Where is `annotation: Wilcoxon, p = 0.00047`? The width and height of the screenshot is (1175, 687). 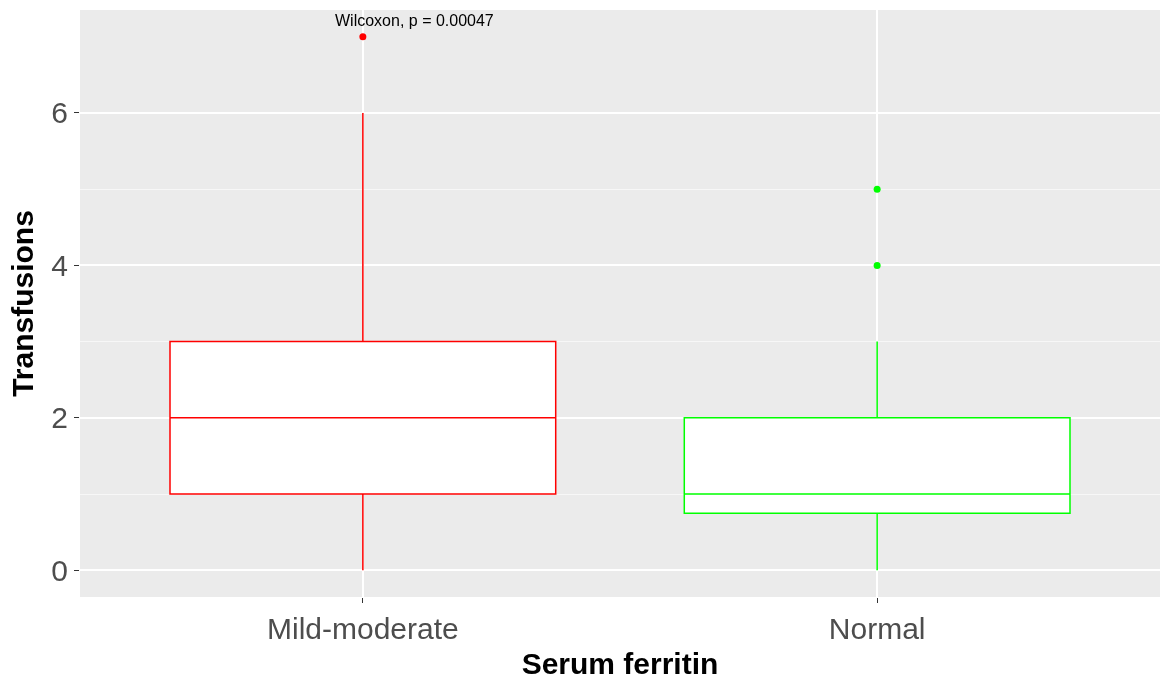
annotation: Wilcoxon, p = 0.00047 is located at coordinates (414, 20).